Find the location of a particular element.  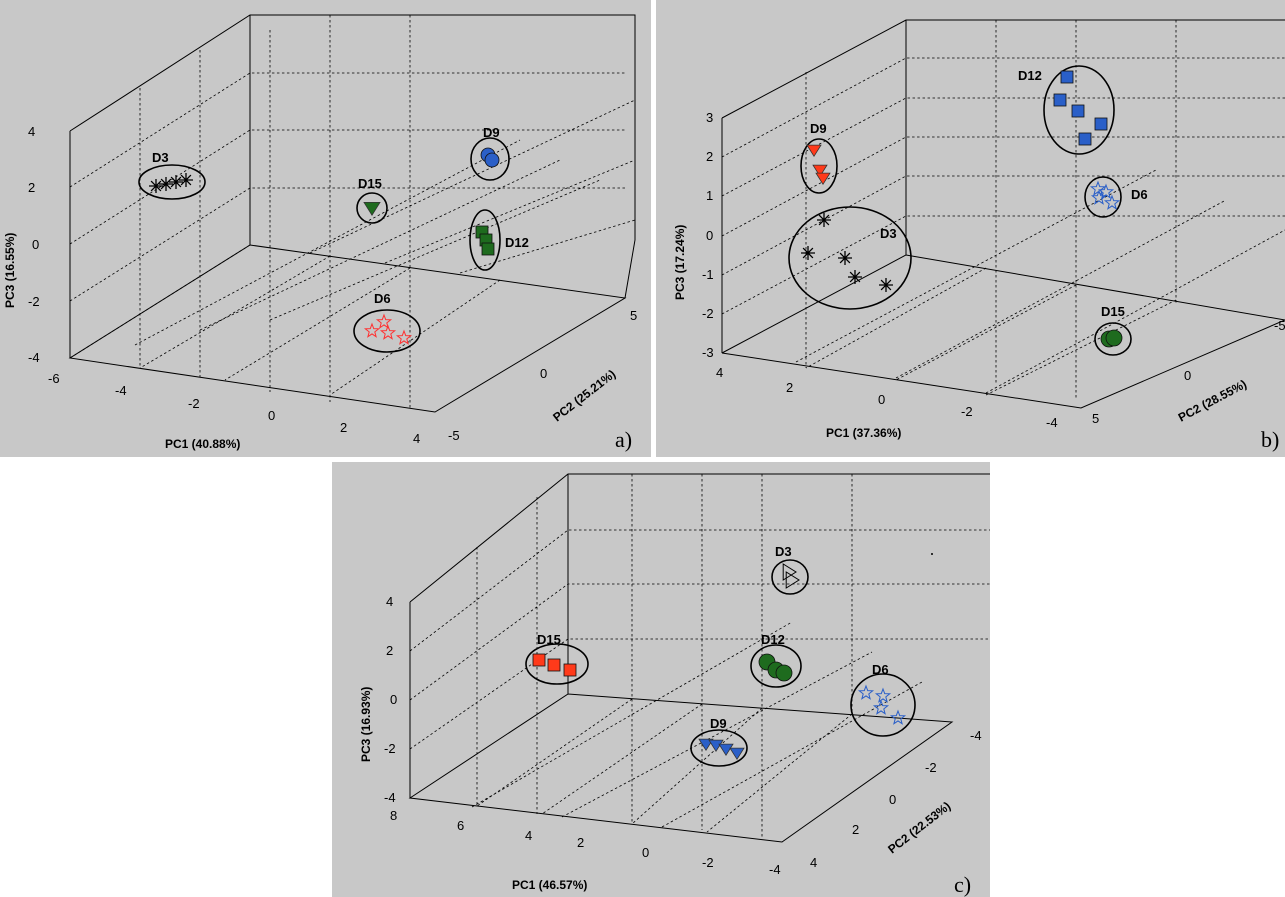

clusters-b: D12 D9 D3 D6 D15 is located at coordinates (968, 210).